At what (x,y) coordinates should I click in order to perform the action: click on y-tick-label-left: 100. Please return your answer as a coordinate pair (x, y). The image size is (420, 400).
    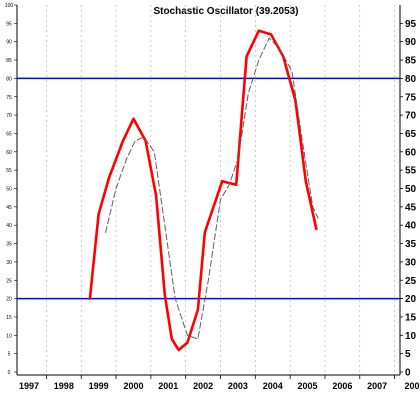
    Looking at the image, I should click on (9, 6).